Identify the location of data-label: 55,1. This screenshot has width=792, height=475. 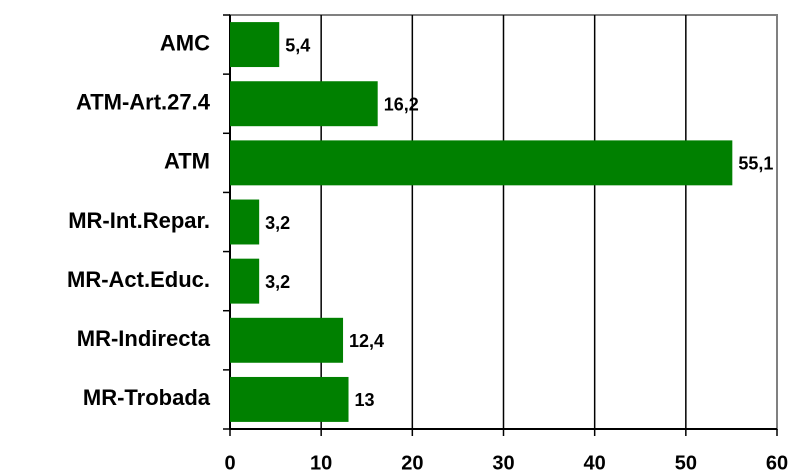
(755, 164).